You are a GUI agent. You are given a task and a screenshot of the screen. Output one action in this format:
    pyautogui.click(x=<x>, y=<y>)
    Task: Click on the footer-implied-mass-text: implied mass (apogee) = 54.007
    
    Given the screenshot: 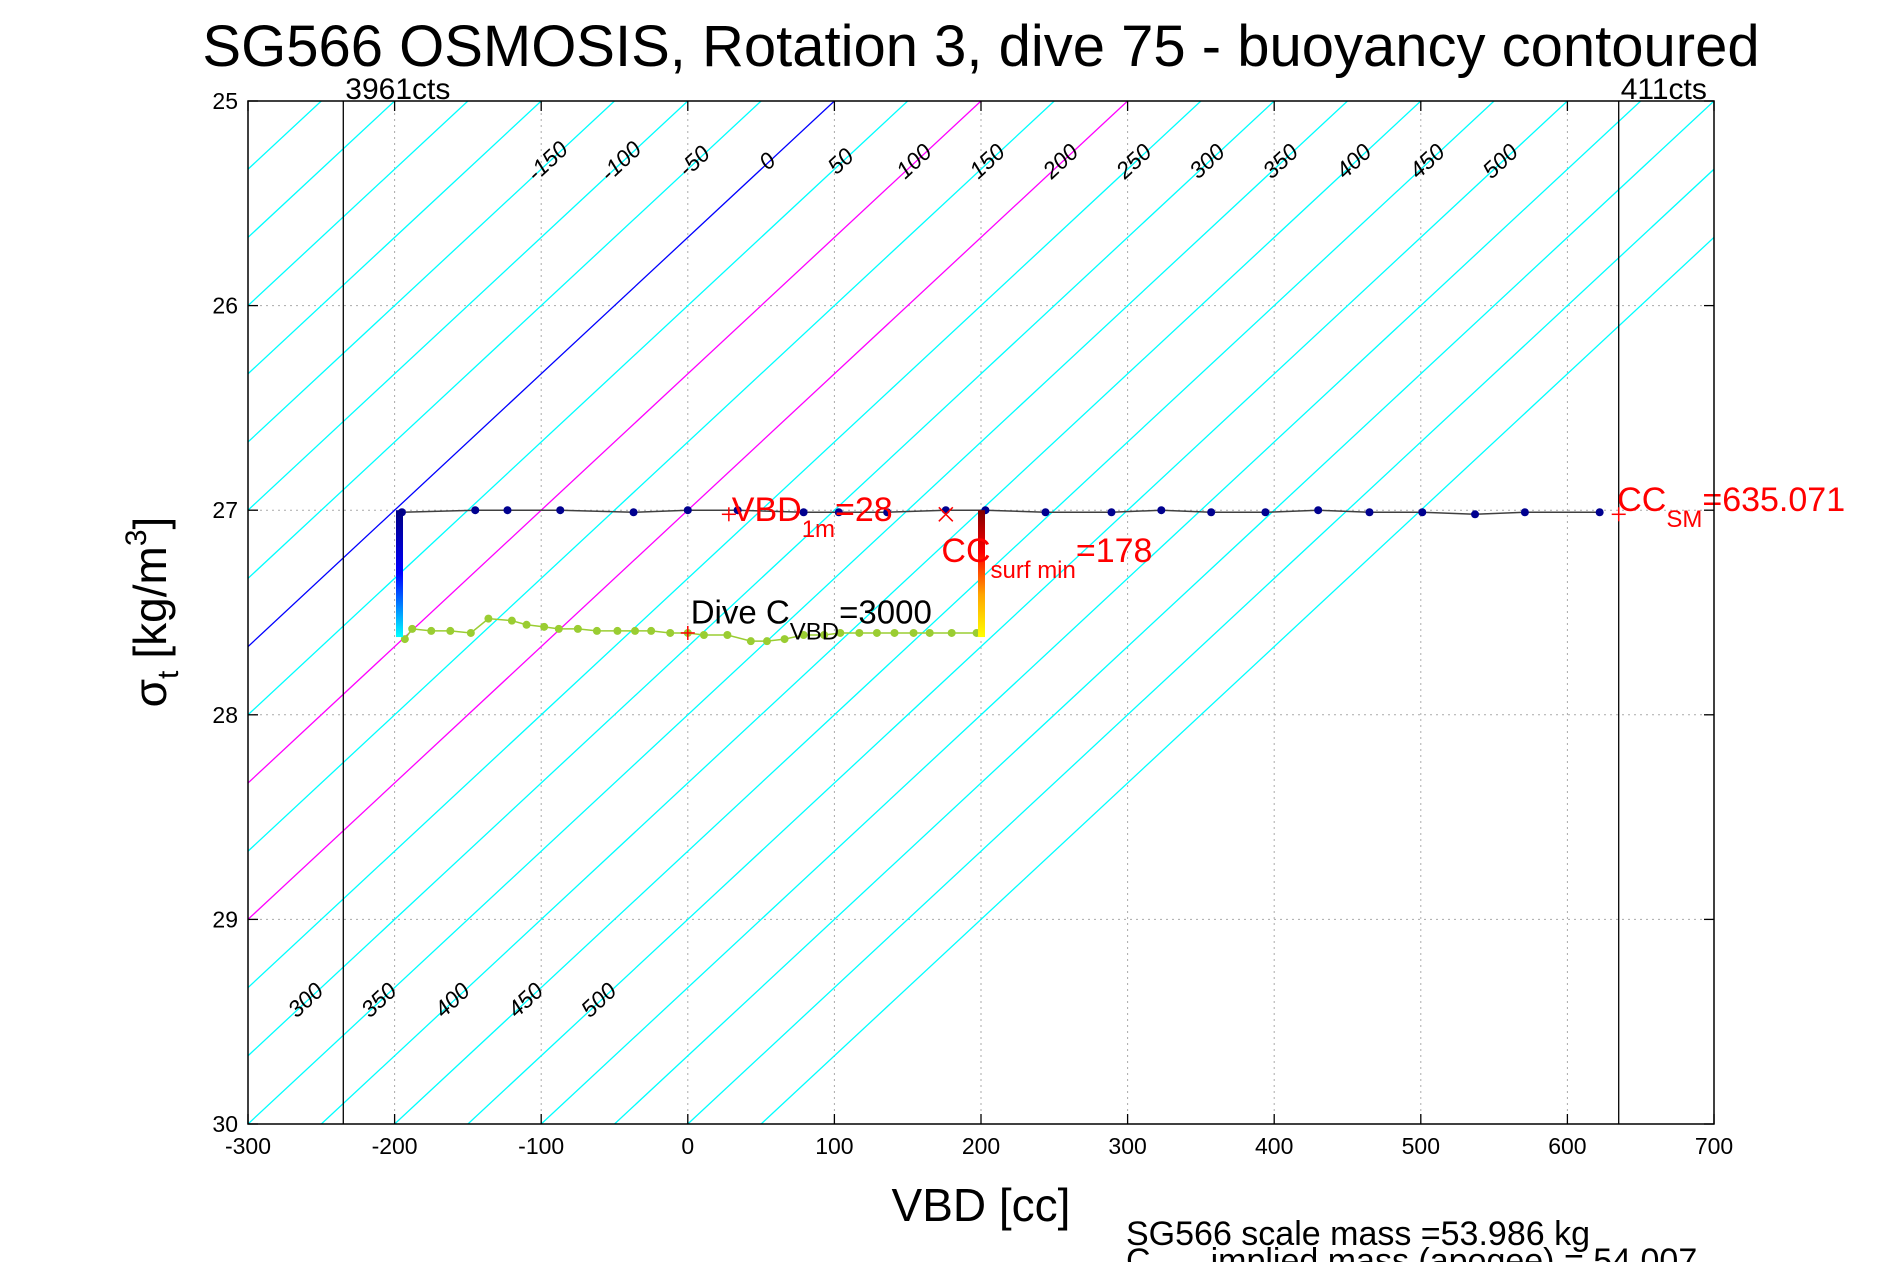 What is the action you would take?
    pyautogui.click(x=1454, y=1252)
    